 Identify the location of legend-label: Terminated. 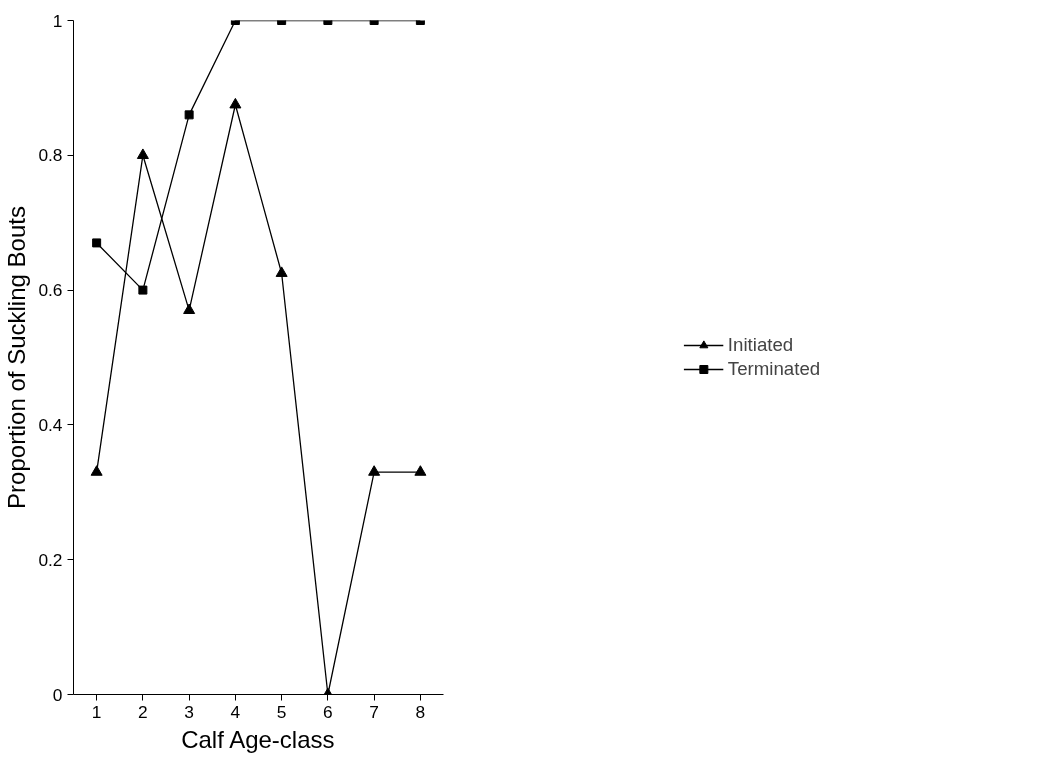
(774, 369).